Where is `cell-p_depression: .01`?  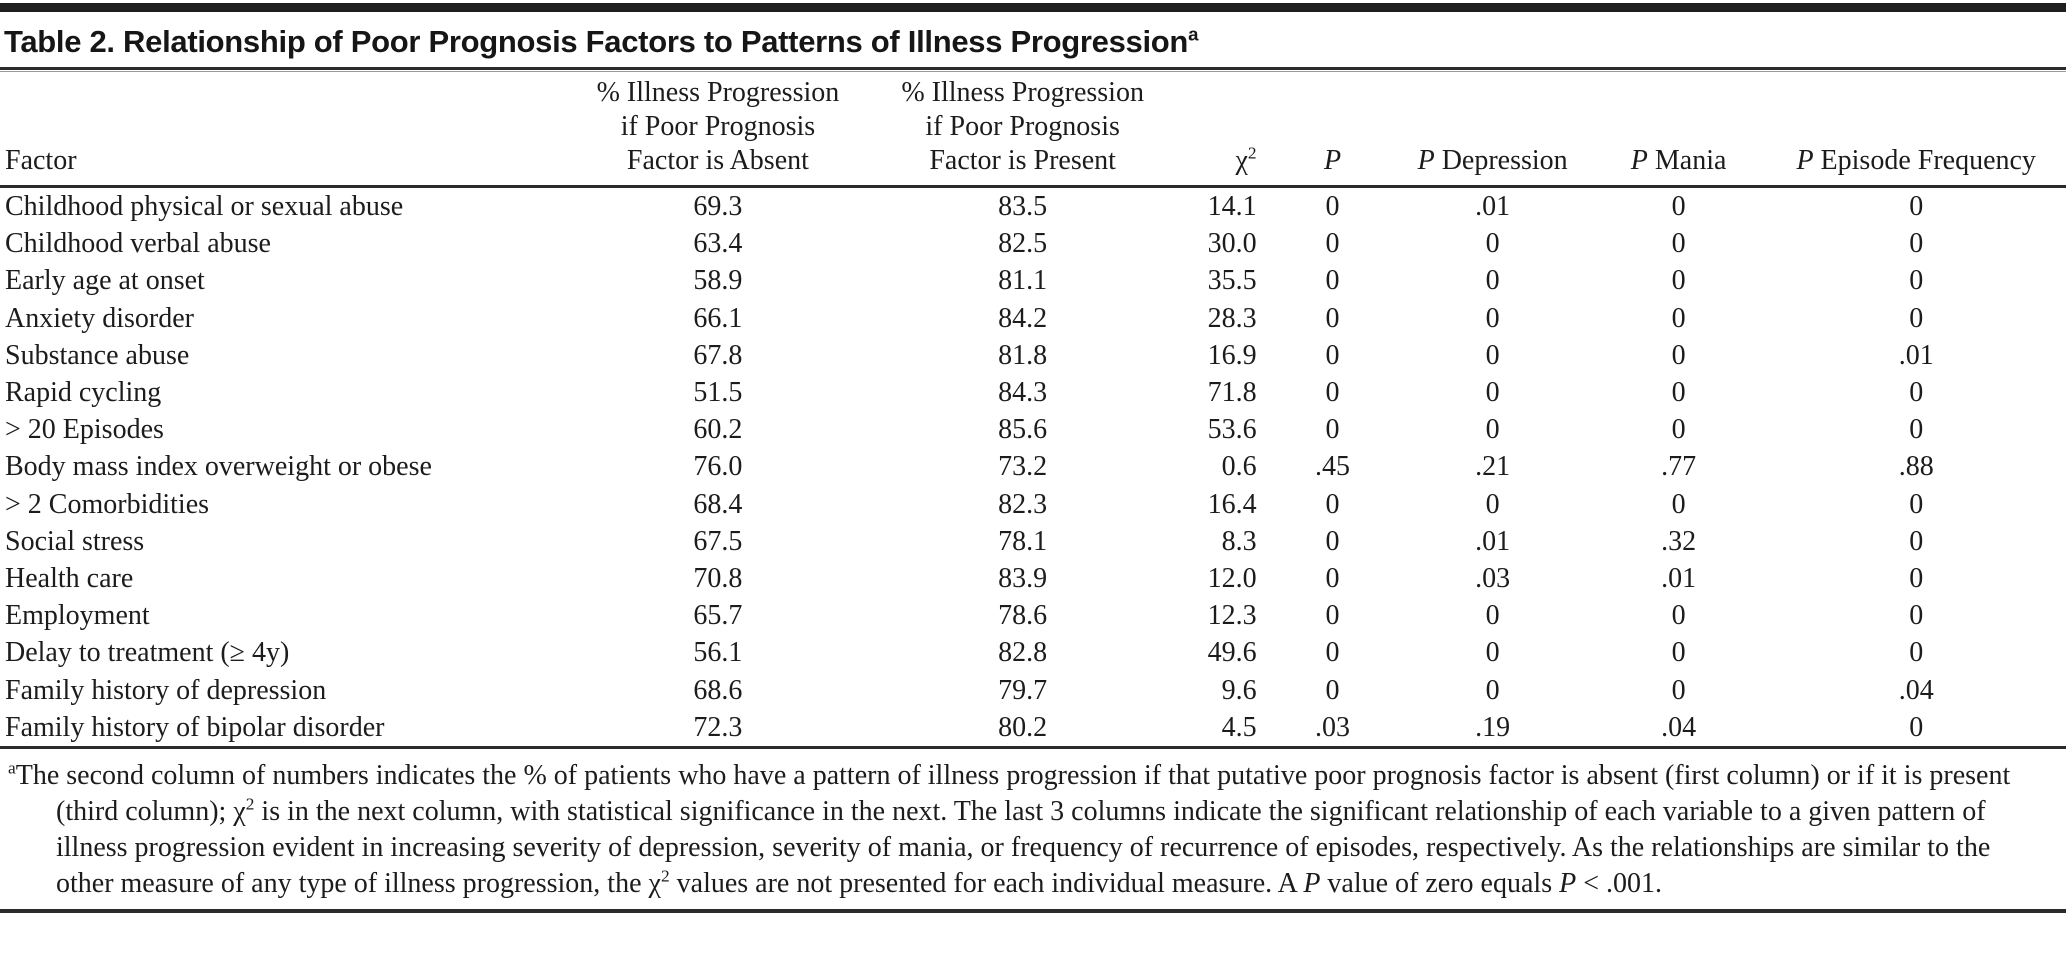 cell-p_depression: .01 is located at coordinates (1493, 541).